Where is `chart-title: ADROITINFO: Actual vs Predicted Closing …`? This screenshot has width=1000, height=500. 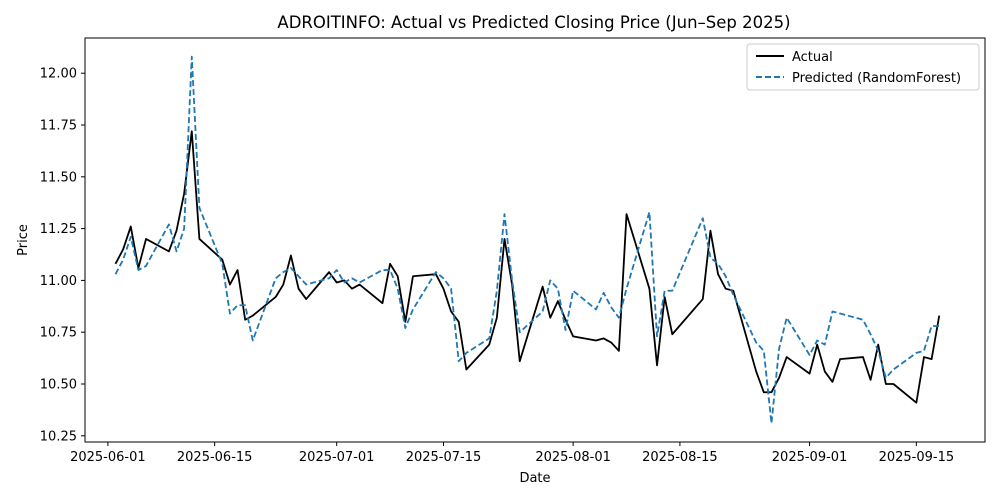
chart-title: ADROITINFO: Actual vs Predicted Closing … is located at coordinates (533, 22).